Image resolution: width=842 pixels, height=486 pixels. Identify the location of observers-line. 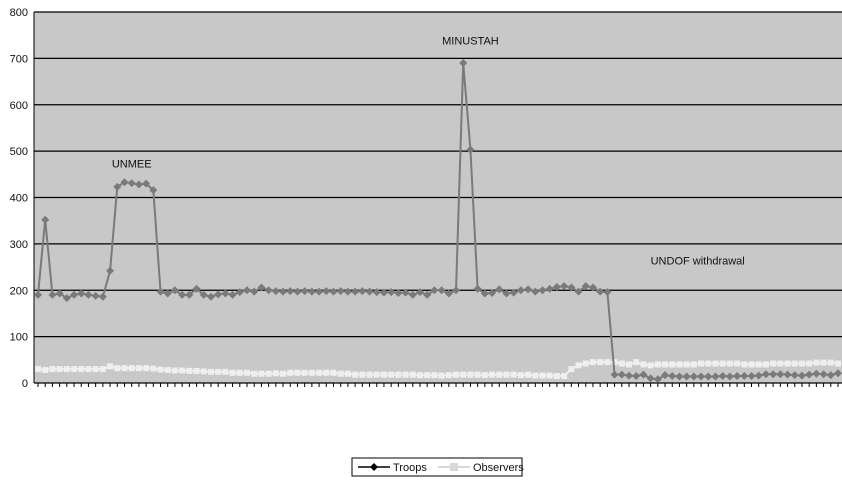
(438, 369).